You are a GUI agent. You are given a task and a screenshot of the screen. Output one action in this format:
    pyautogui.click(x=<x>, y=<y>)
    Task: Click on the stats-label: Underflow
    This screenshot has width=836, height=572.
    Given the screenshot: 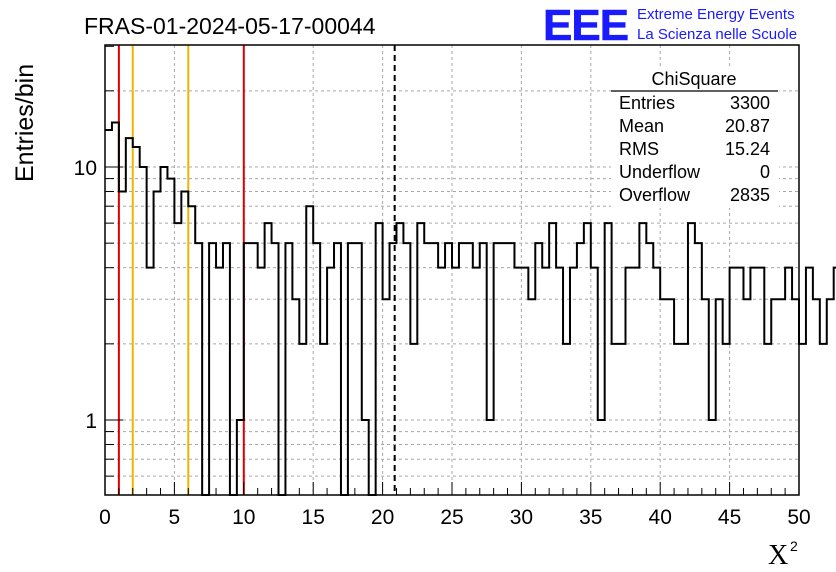 What is the action you would take?
    pyautogui.click(x=660, y=172)
    